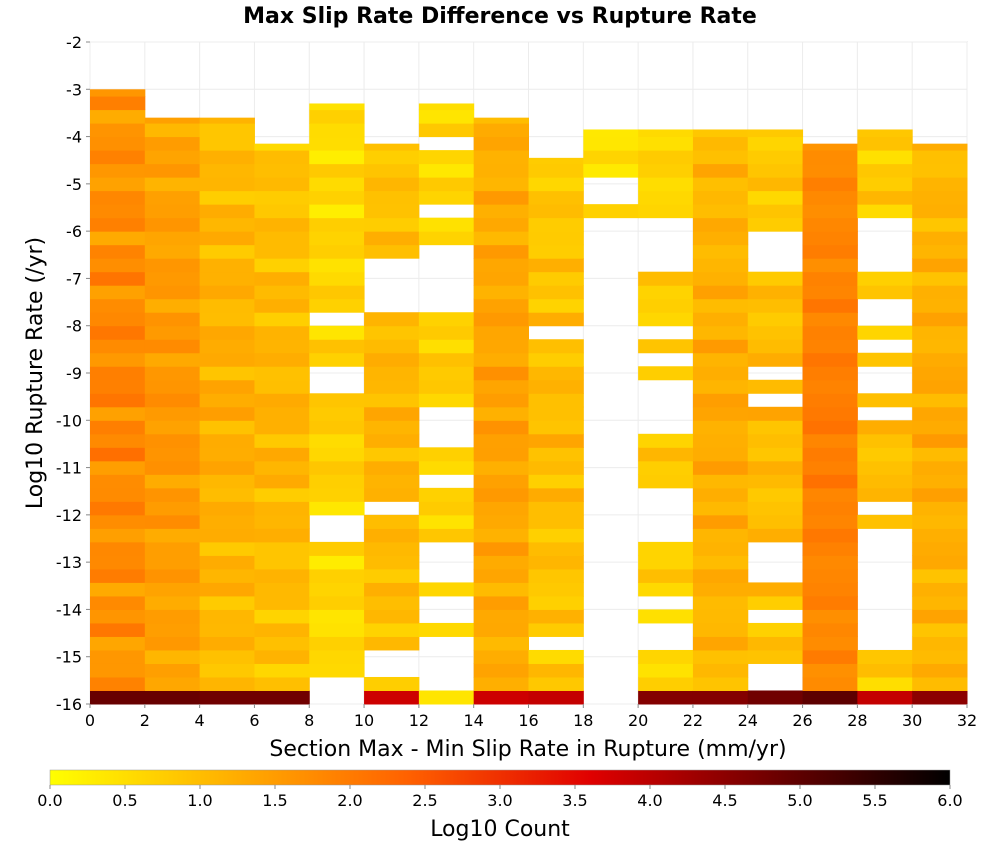  What do you see at coordinates (874, 800) in the screenshot?
I see `colorbar-tick-label: 5.5` at bounding box center [874, 800].